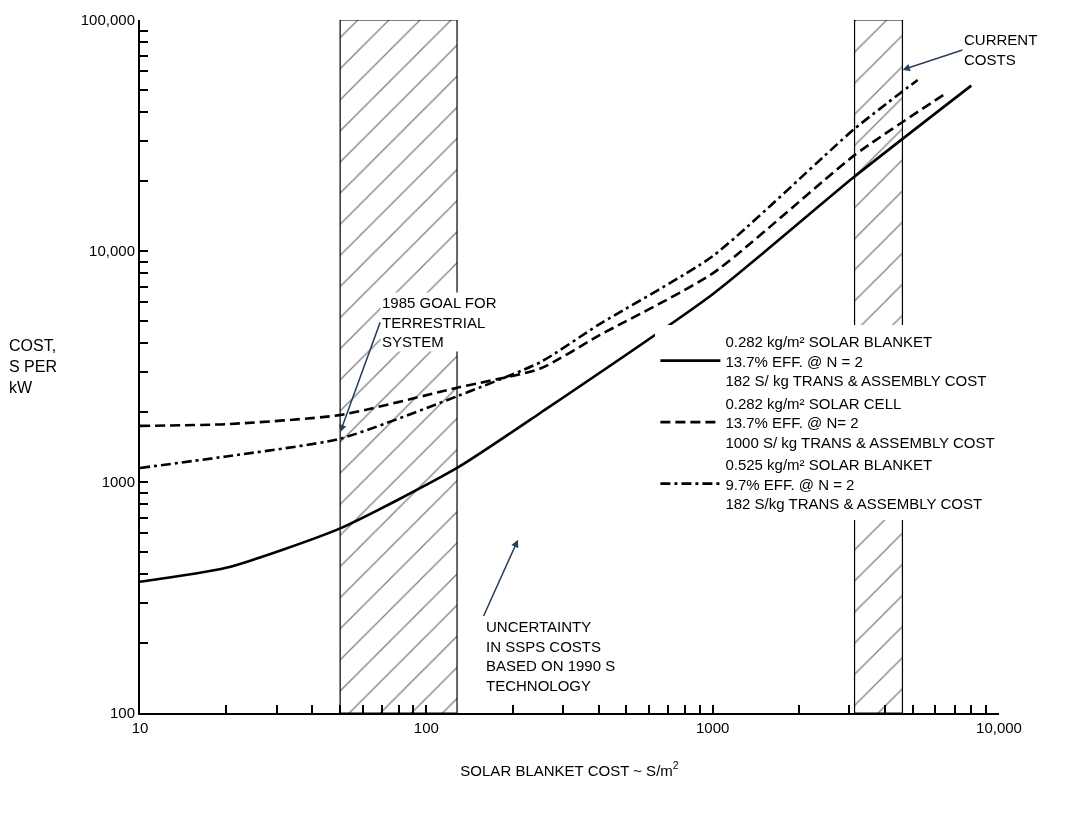 The image size is (1079, 813). What do you see at coordinates (860, 422) in the screenshot?
I see `legend-label: 0.282 kg/m² SOLAR CELL 13.7% EFF. @ N= 2 1000 S/ kg TRANS & ASSEMBLY COST` at bounding box center [860, 422].